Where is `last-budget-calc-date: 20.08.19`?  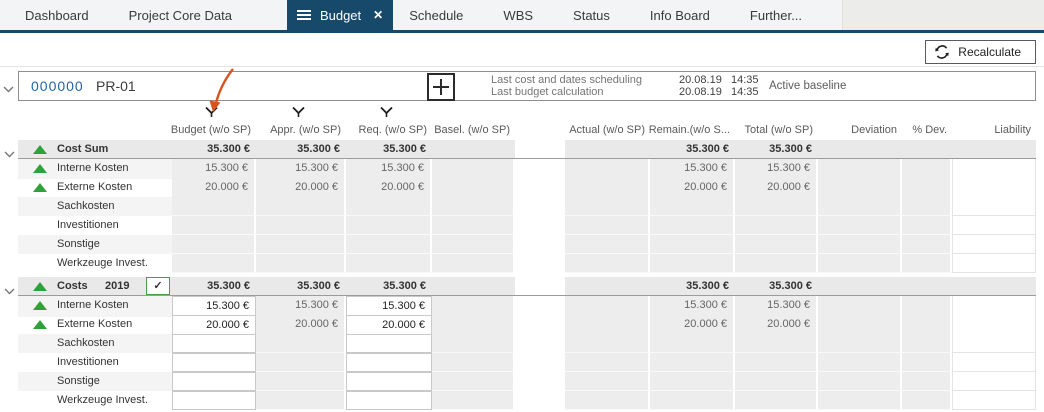
last-budget-calc-date: 20.08.19 is located at coordinates (700, 92).